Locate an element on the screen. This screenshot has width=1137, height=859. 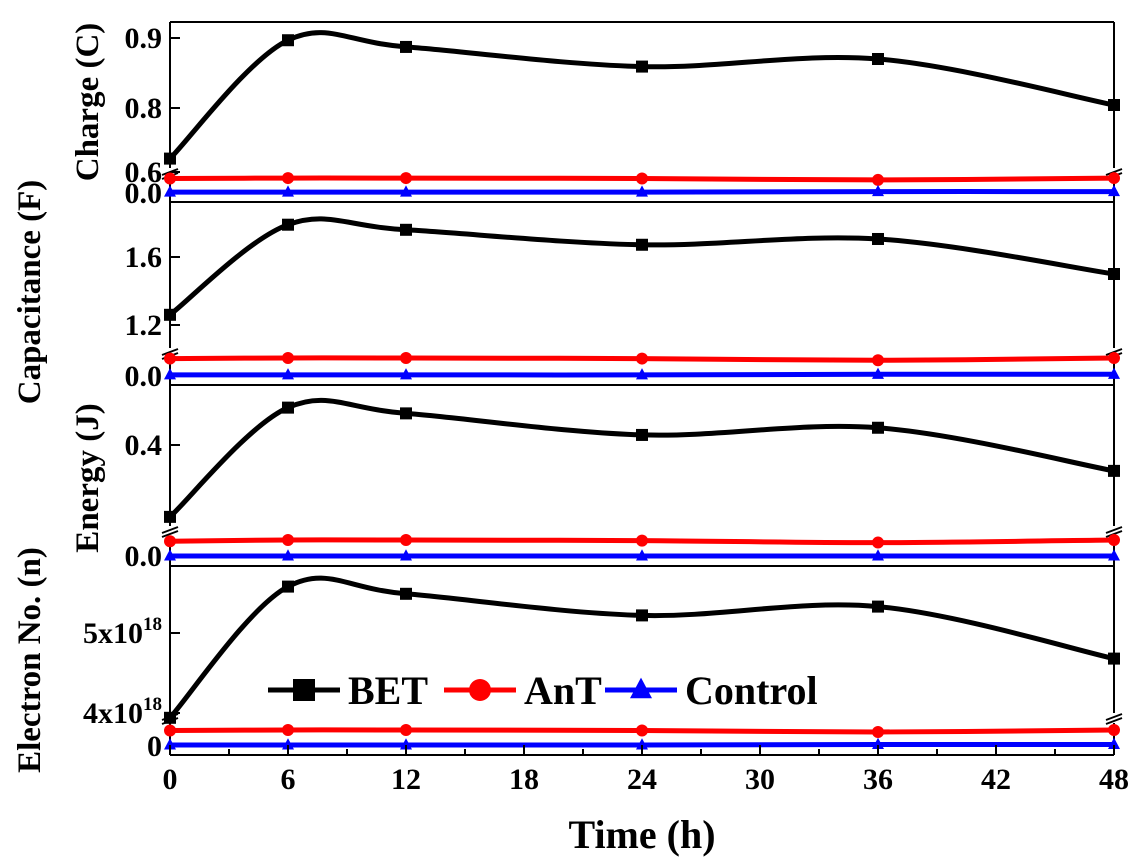
legend: BET AnT Control is located at coordinates (543, 690).